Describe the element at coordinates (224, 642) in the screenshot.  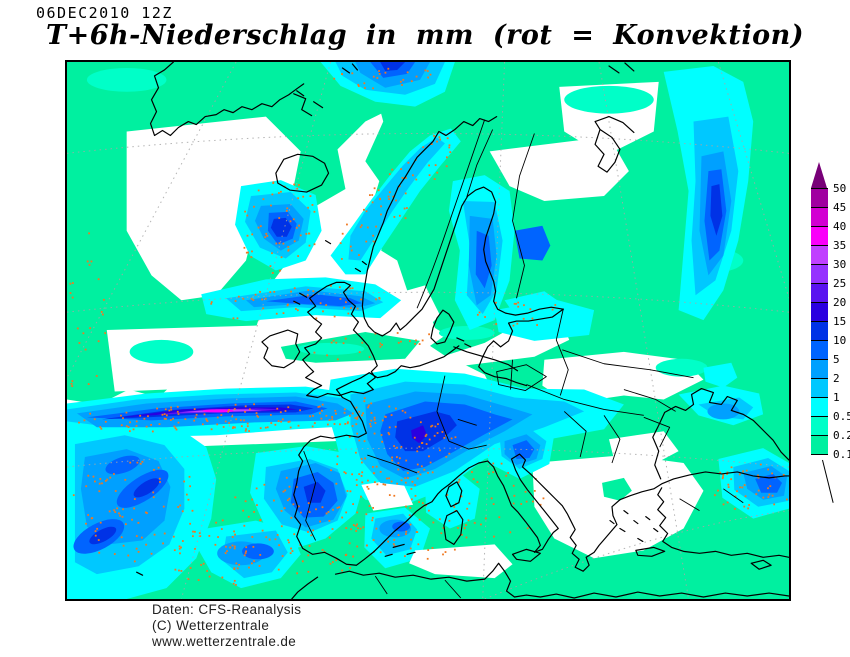
I see `footer-url: www.wetterzentrale.de` at that location.